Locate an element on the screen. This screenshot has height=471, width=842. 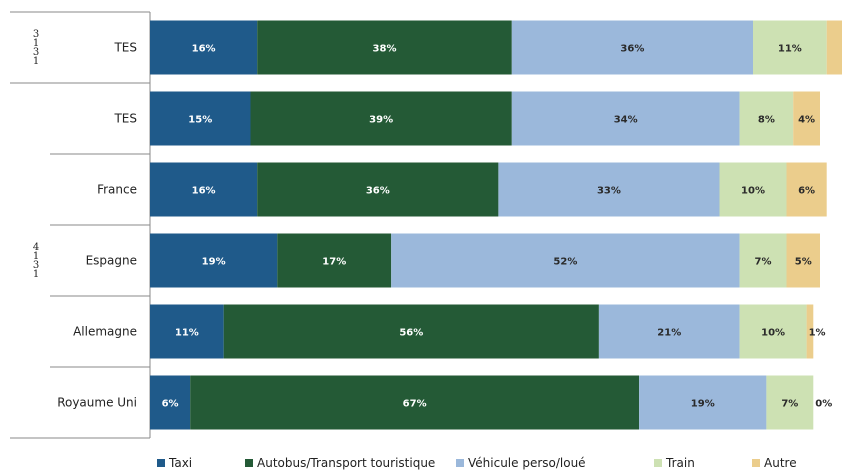
bar-value-label: 21% is located at coordinates (669, 333).